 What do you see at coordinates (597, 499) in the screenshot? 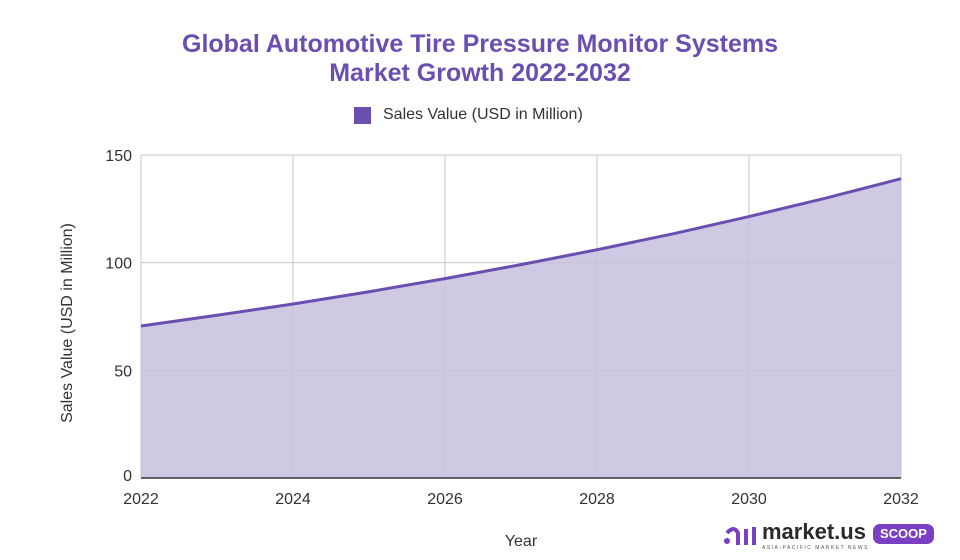
I see `x-tick-label: 2028` at bounding box center [597, 499].